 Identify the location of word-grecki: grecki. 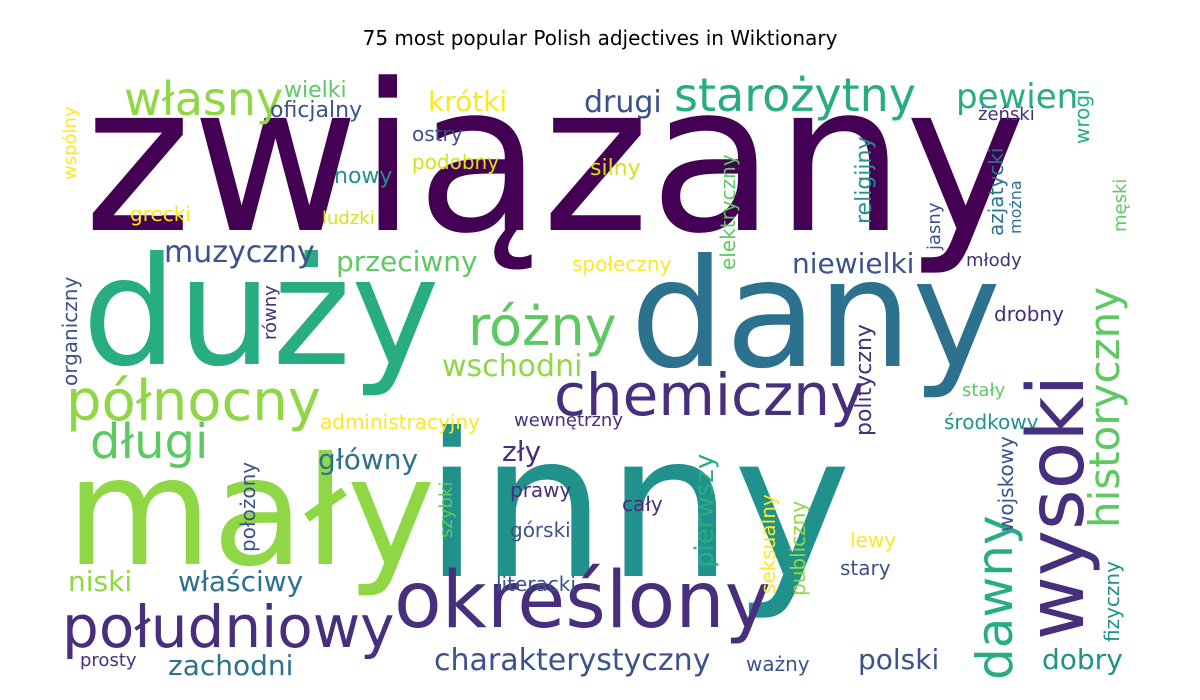
(160, 214).